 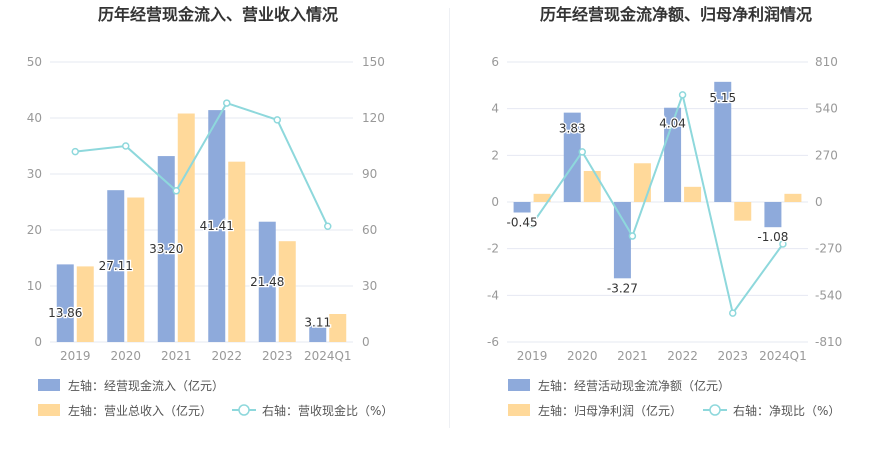 What do you see at coordinates (495, 109) in the screenshot?
I see `left-axis-tick-label: 4` at bounding box center [495, 109].